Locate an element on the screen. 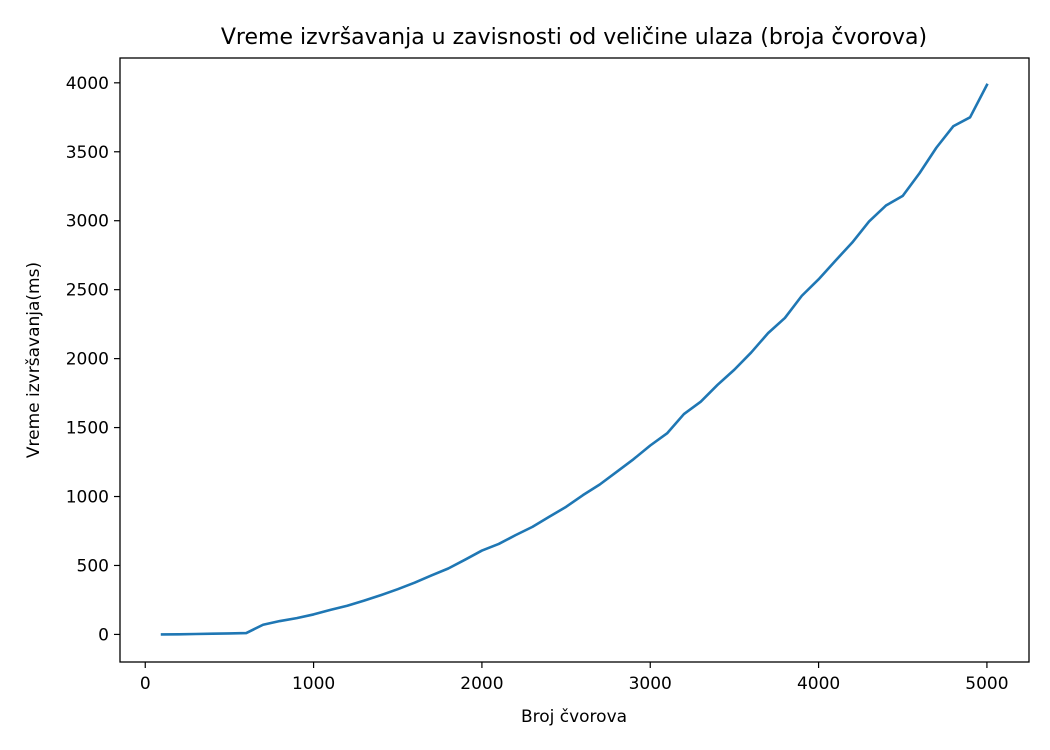 The width and height of the screenshot is (1050, 750). y-tick-label: 4000 is located at coordinates (87, 84).